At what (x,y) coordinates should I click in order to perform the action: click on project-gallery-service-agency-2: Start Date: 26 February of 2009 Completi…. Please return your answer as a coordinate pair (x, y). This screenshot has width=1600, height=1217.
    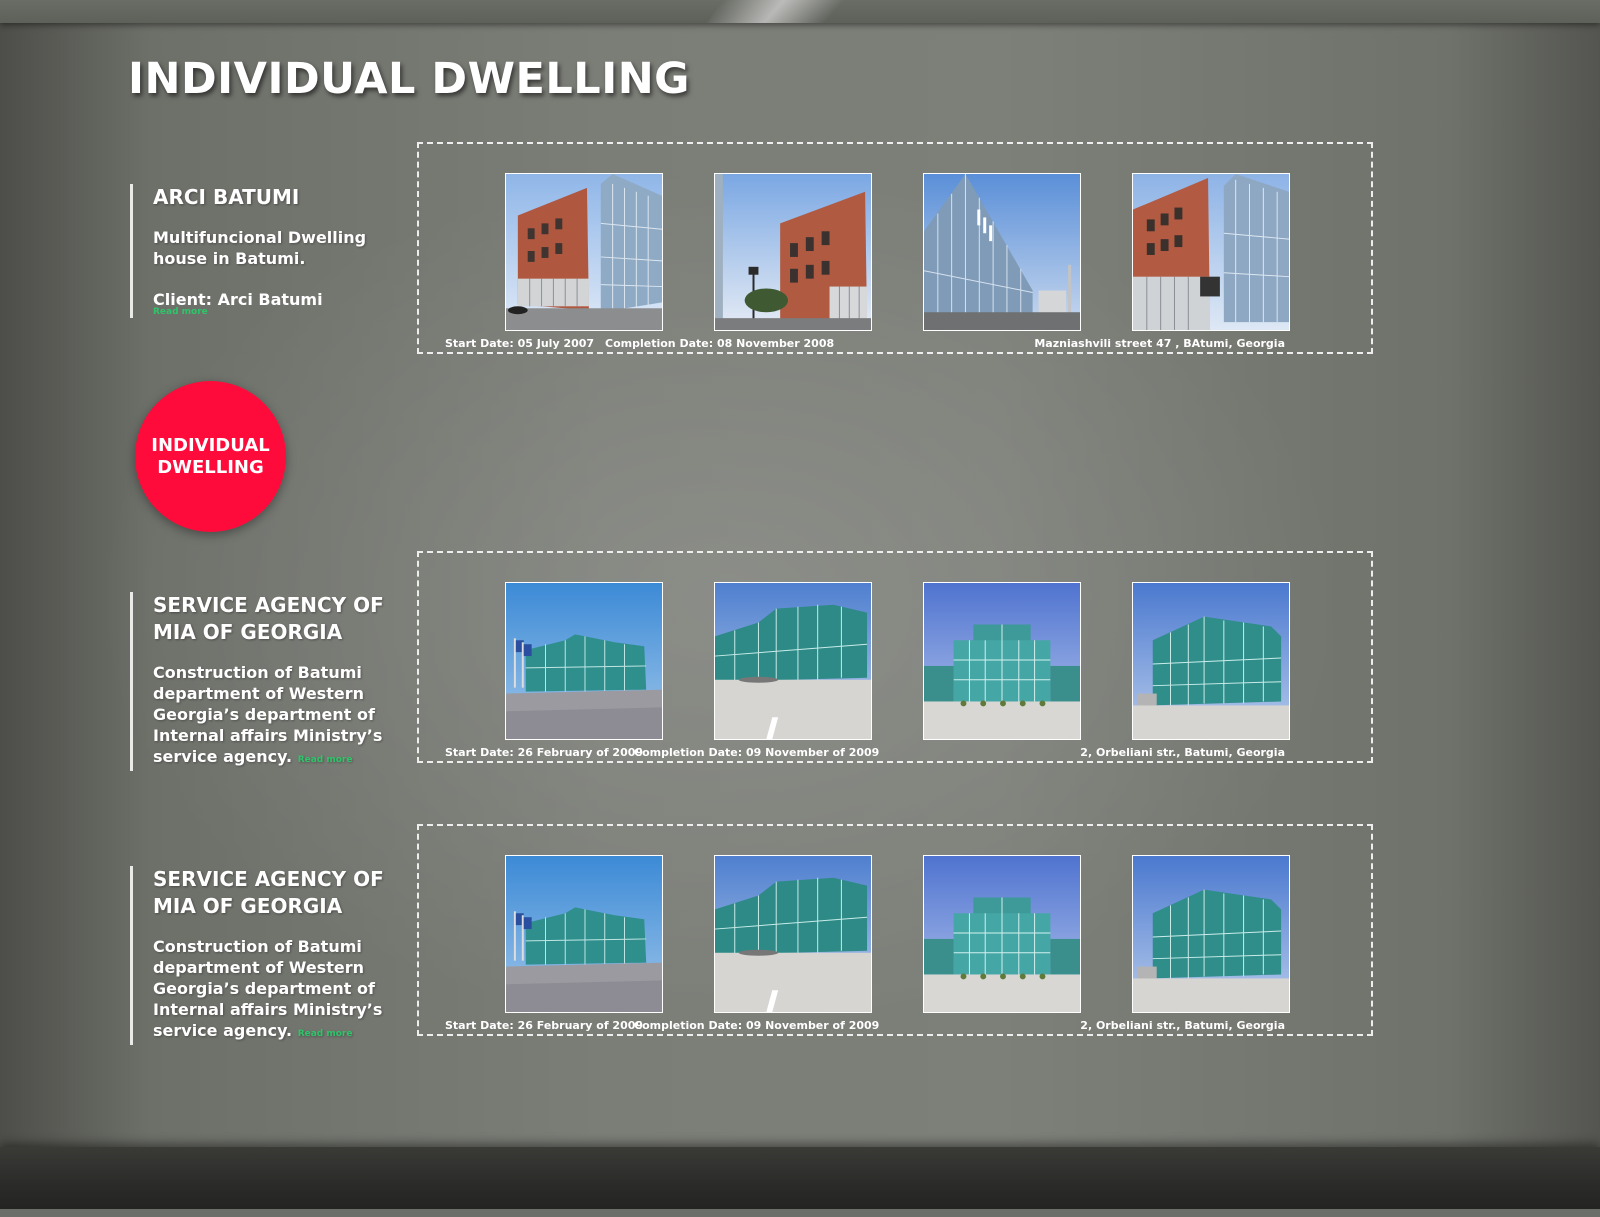
    Looking at the image, I should click on (895, 930).